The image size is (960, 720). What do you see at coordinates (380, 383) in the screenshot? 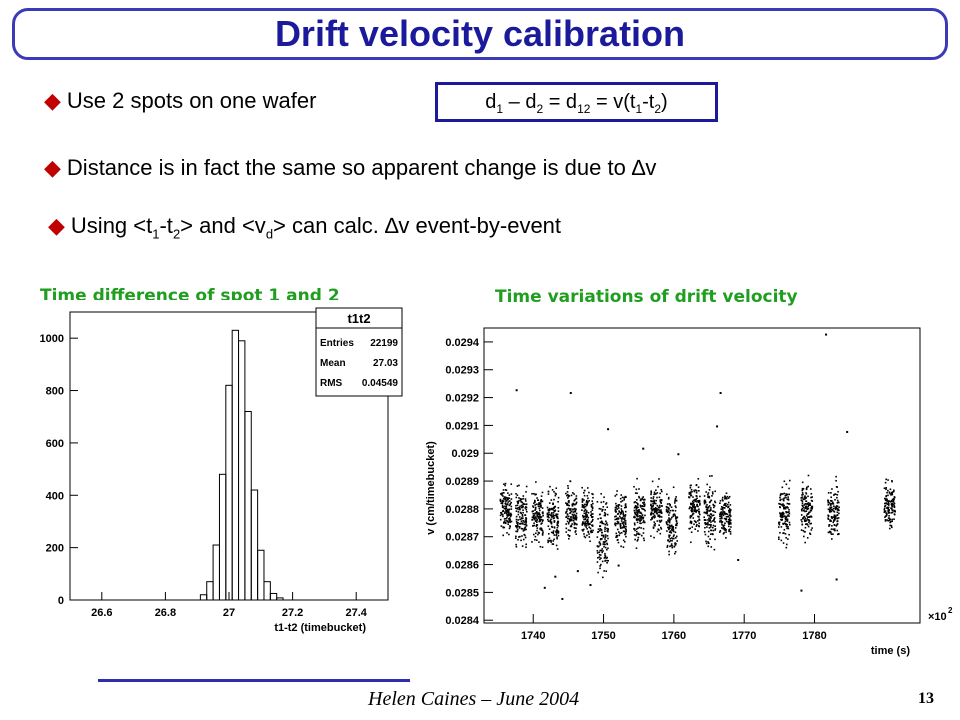
I see `stats-value: 0.04549` at bounding box center [380, 383].